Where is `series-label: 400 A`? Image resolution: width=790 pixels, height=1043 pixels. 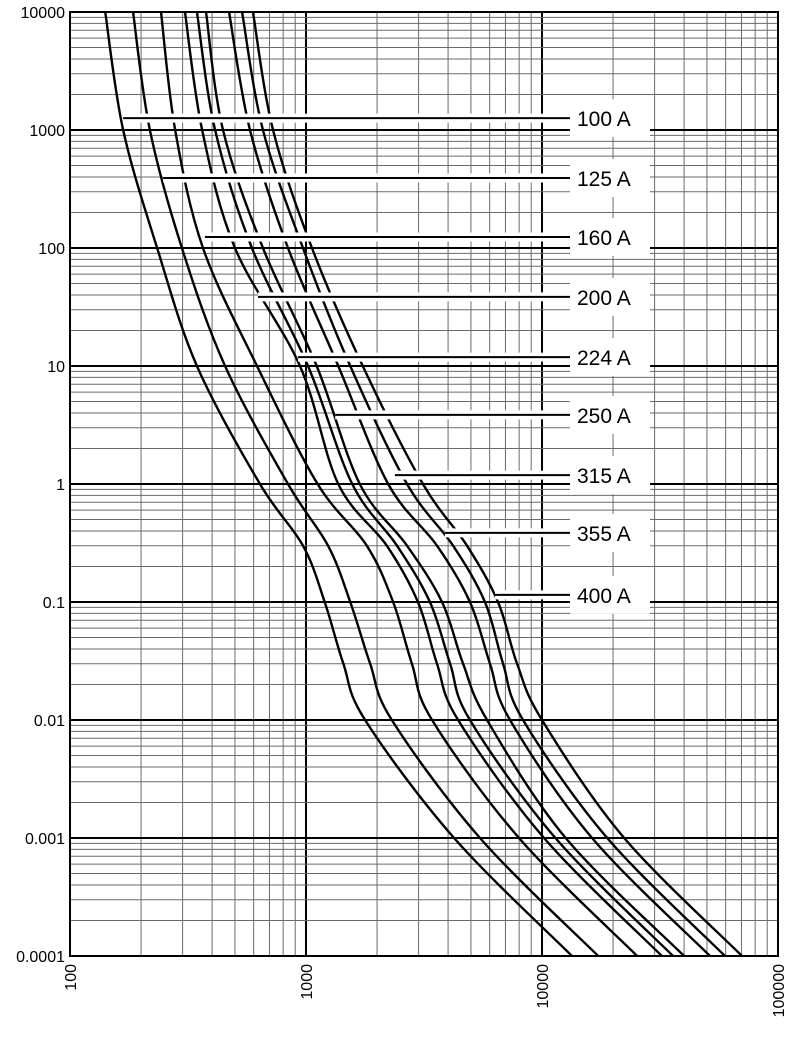 series-label: 400 A is located at coordinates (604, 596).